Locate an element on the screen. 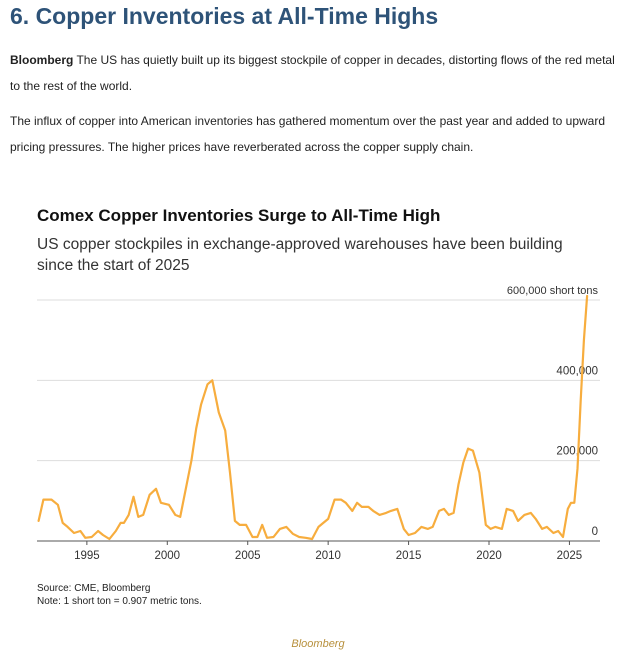 This screenshot has width=636, height=664. x-tick-label: 1995 is located at coordinates (87, 556).